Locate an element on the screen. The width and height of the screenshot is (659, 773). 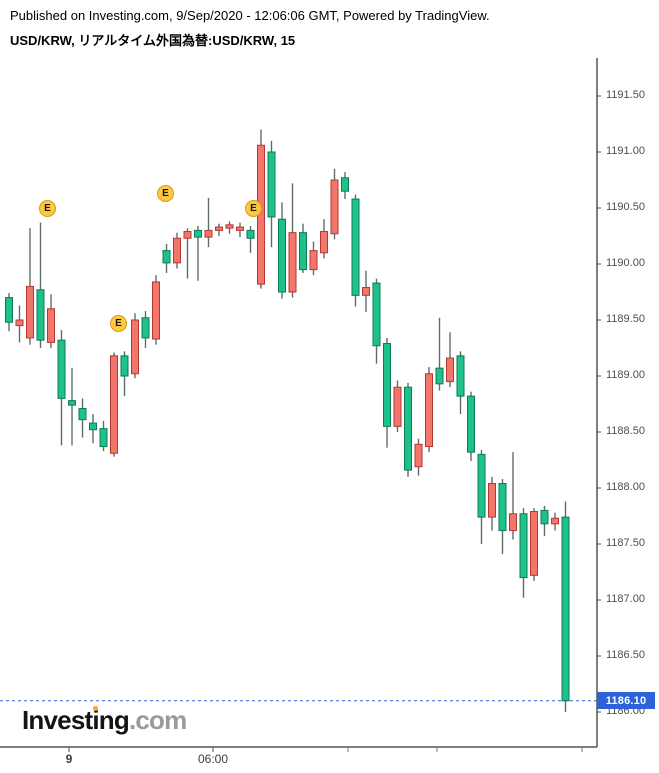
price-tick-label: 1191.50 is located at coordinates (625, 95).